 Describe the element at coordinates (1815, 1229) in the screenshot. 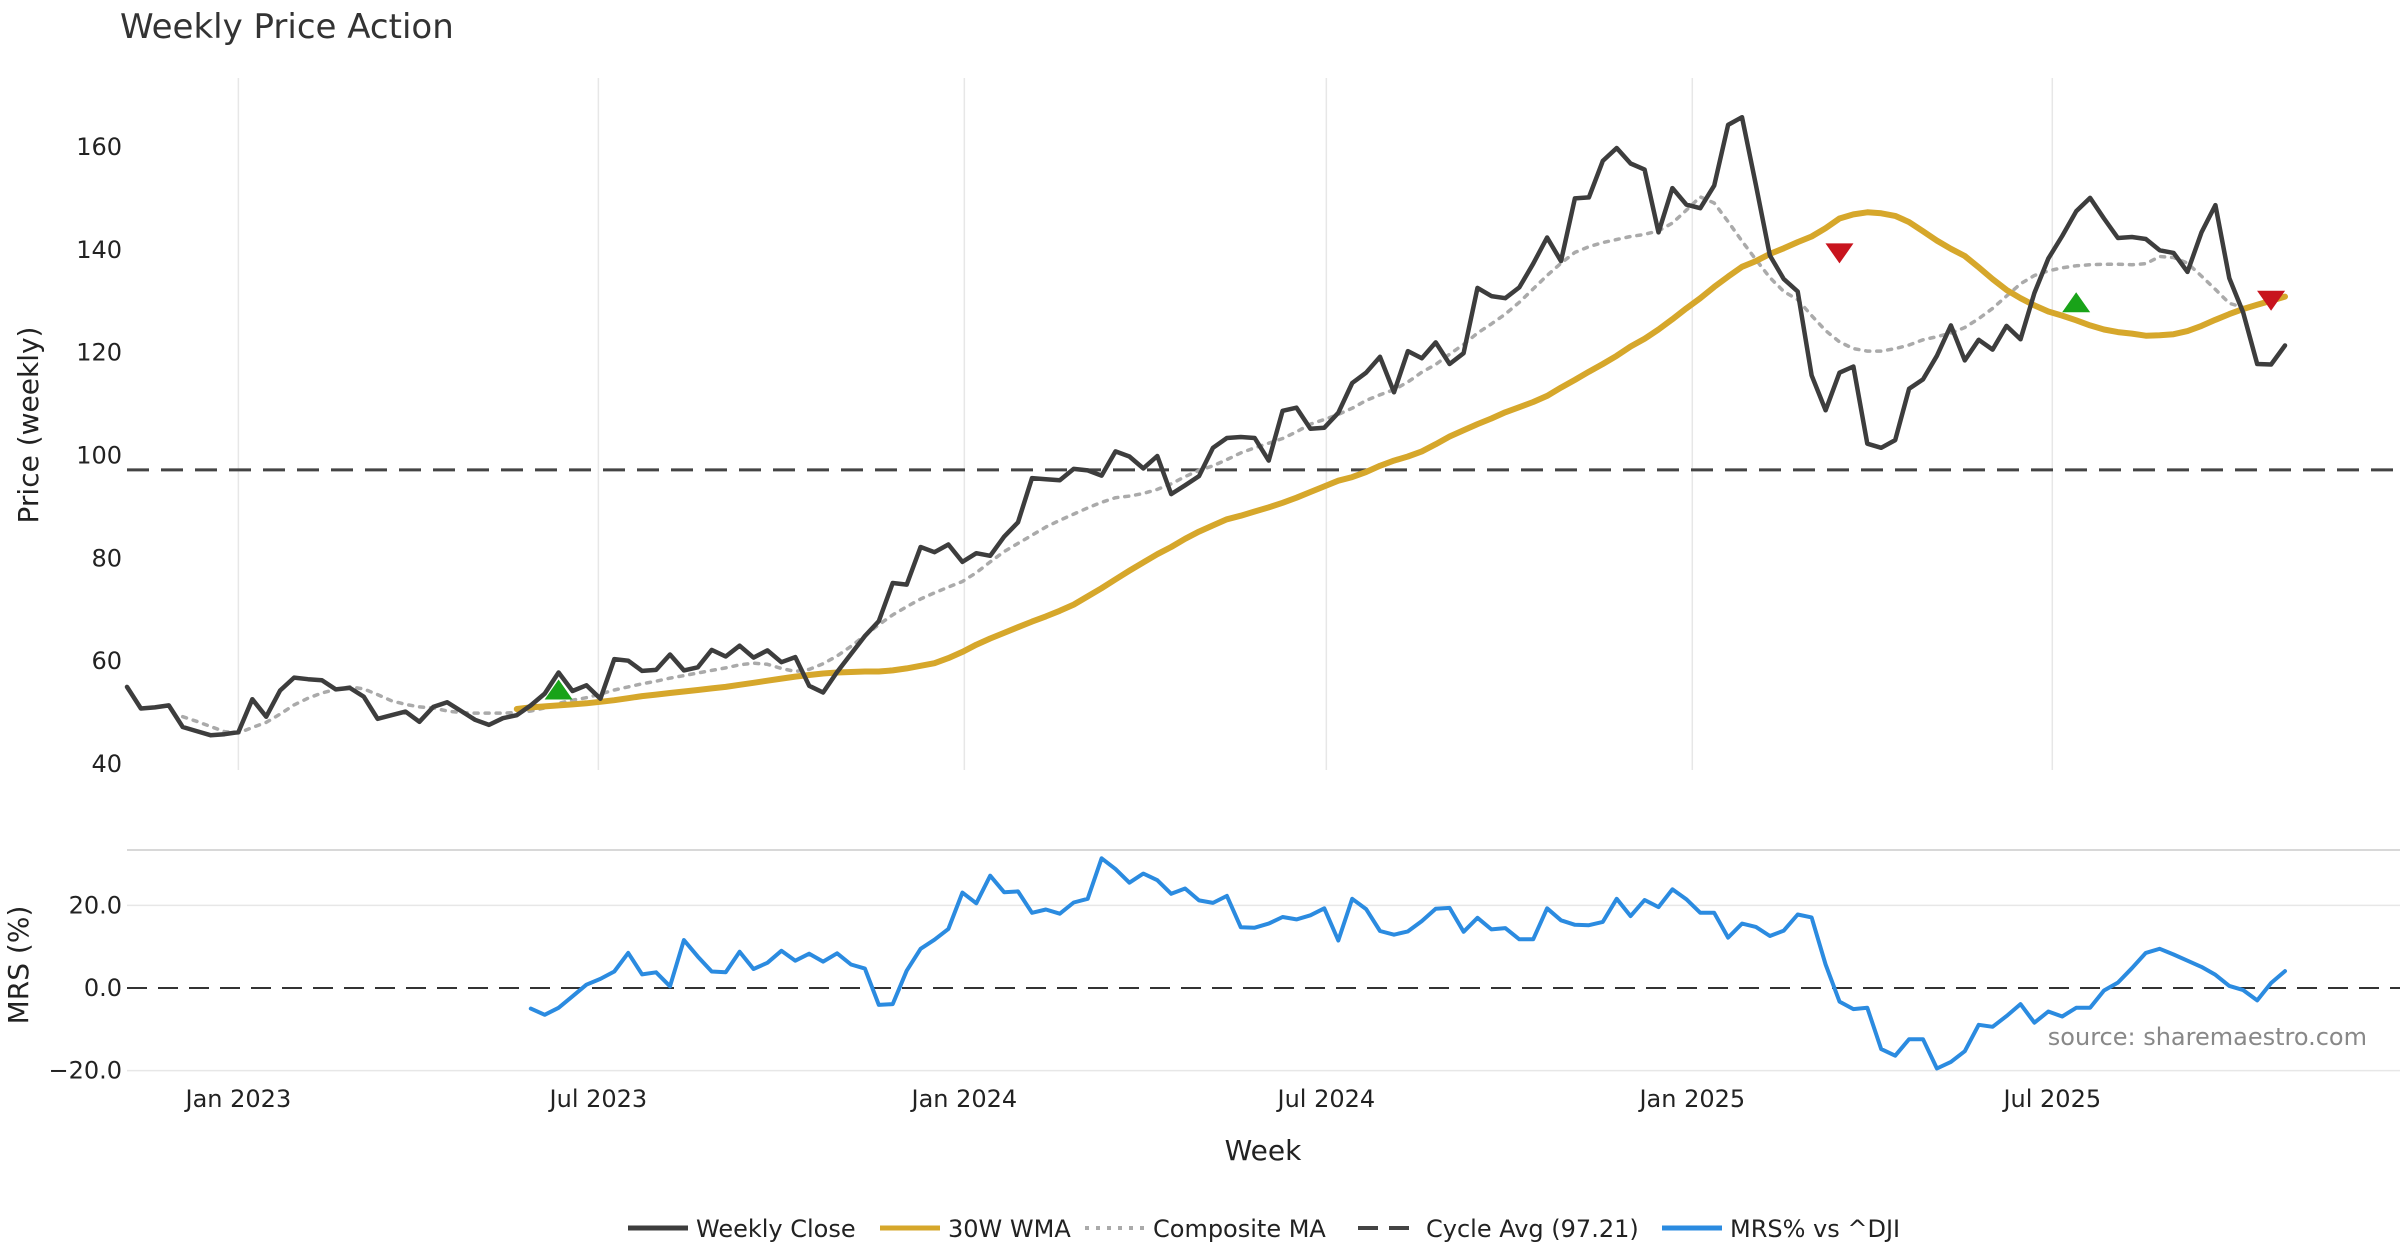

I see `legend-label-mrs-vs-dji: MRS% vs ^DJI` at that location.